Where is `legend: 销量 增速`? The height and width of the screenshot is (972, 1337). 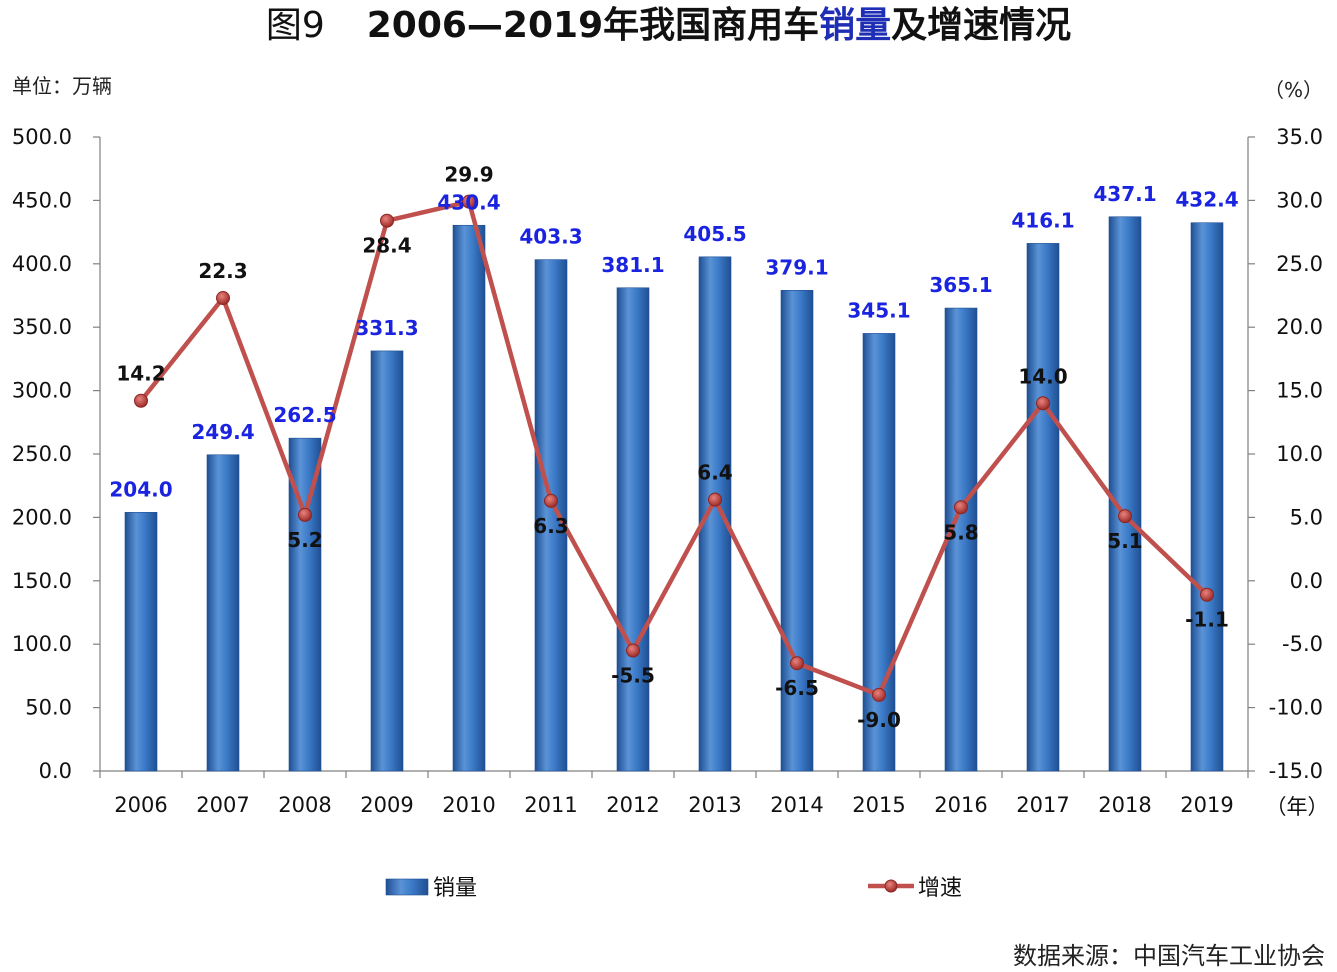 legend: 销量 增速 is located at coordinates (673, 888).